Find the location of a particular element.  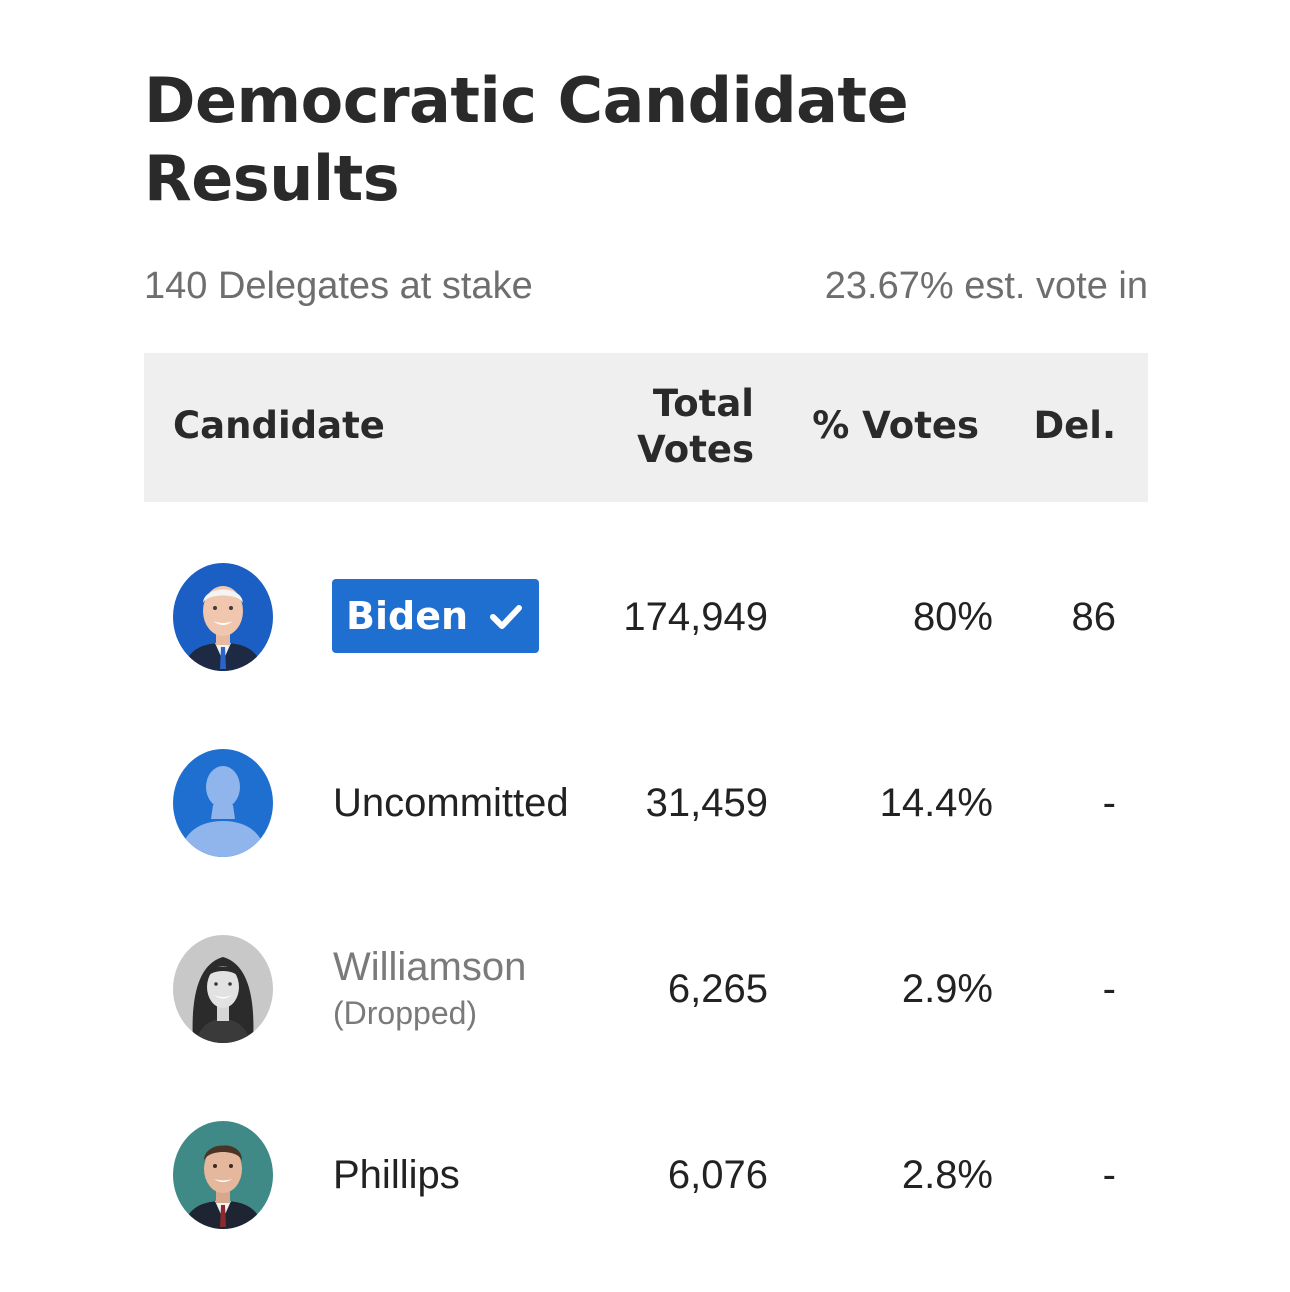

column-header-delegates: Del. is located at coordinates (1074, 425).